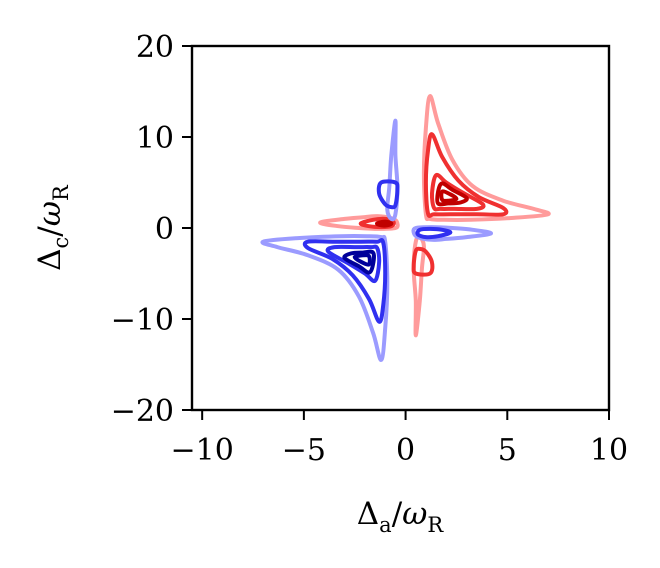 Image resolution: width=660 pixels, height=568 pixels. What do you see at coordinates (50, 213) in the screenshot?
I see `y-label-denom: ω` at bounding box center [50, 213].